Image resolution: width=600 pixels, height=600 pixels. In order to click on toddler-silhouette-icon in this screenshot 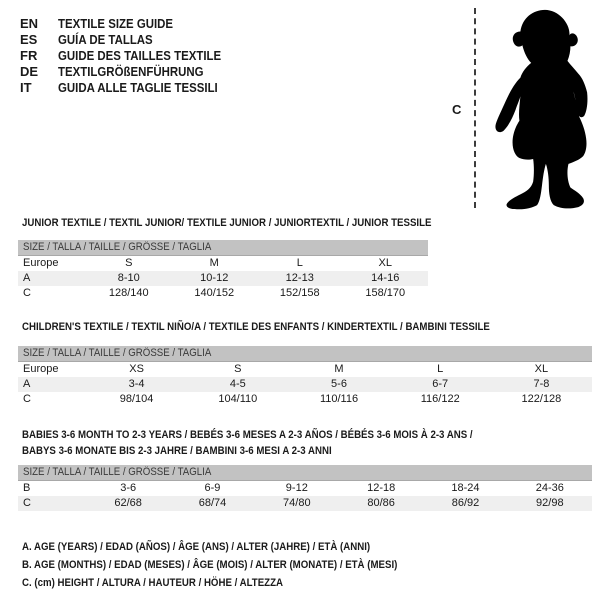, I will do `click(541, 109)`.